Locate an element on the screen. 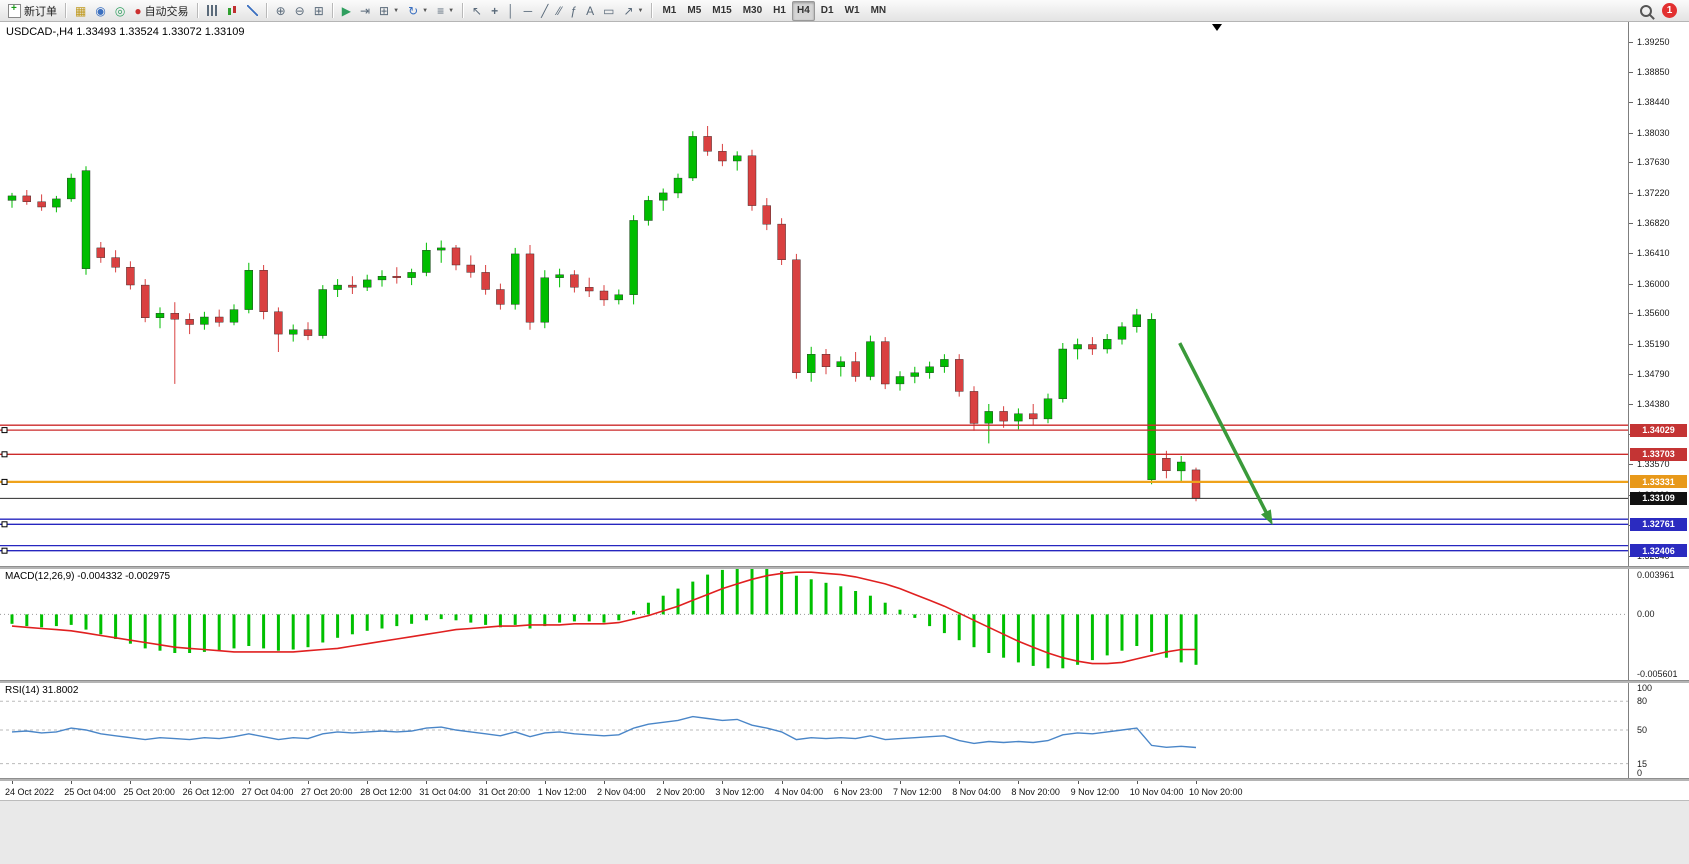  timeframe-button-M1: M1 is located at coordinates (669, 10).